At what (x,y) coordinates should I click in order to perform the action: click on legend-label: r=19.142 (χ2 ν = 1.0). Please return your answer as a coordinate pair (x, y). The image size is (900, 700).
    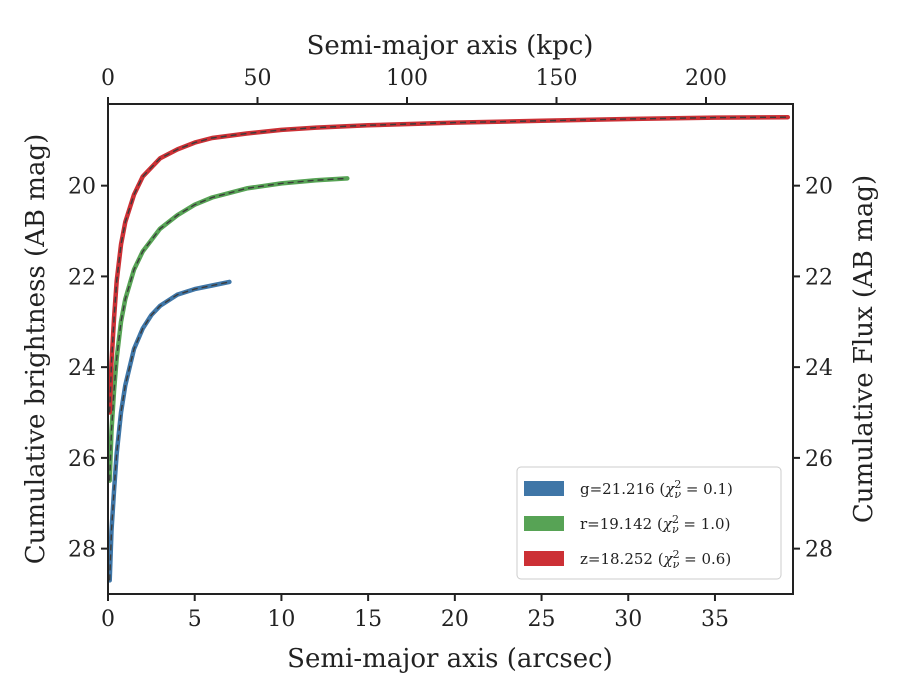
    Looking at the image, I should click on (655, 524).